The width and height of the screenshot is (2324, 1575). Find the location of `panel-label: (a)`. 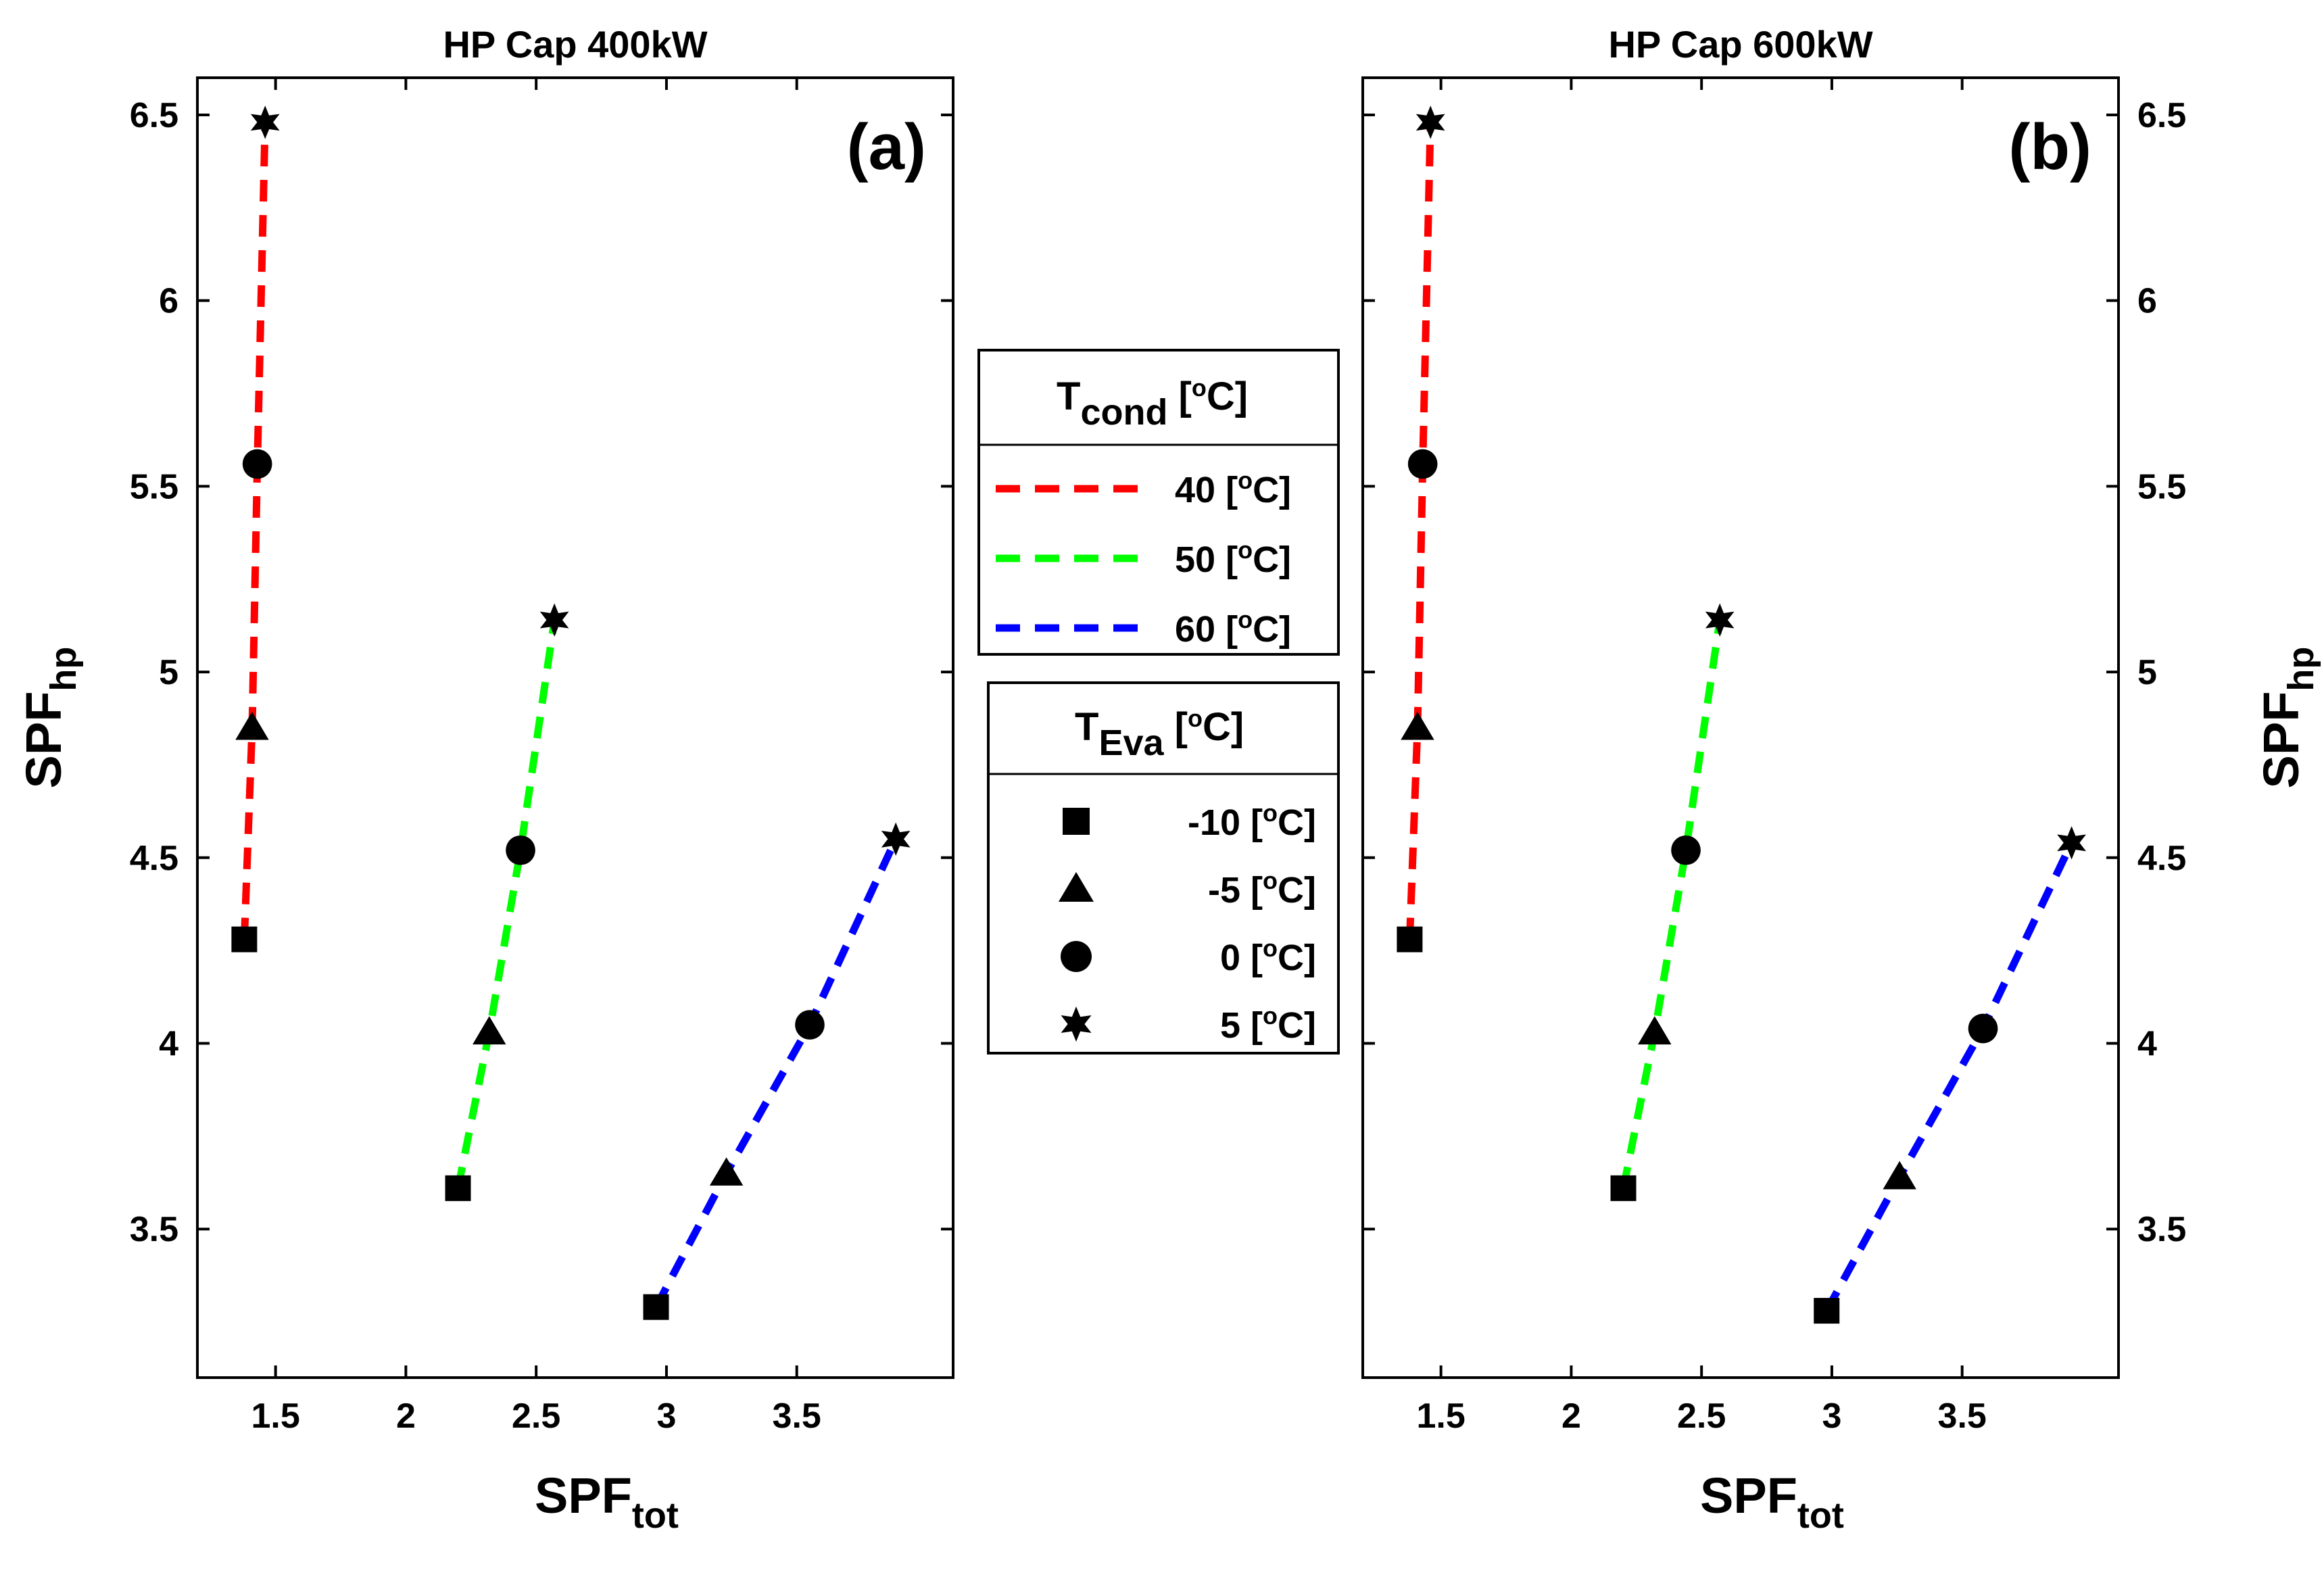

panel-label: (a) is located at coordinates (886, 147).